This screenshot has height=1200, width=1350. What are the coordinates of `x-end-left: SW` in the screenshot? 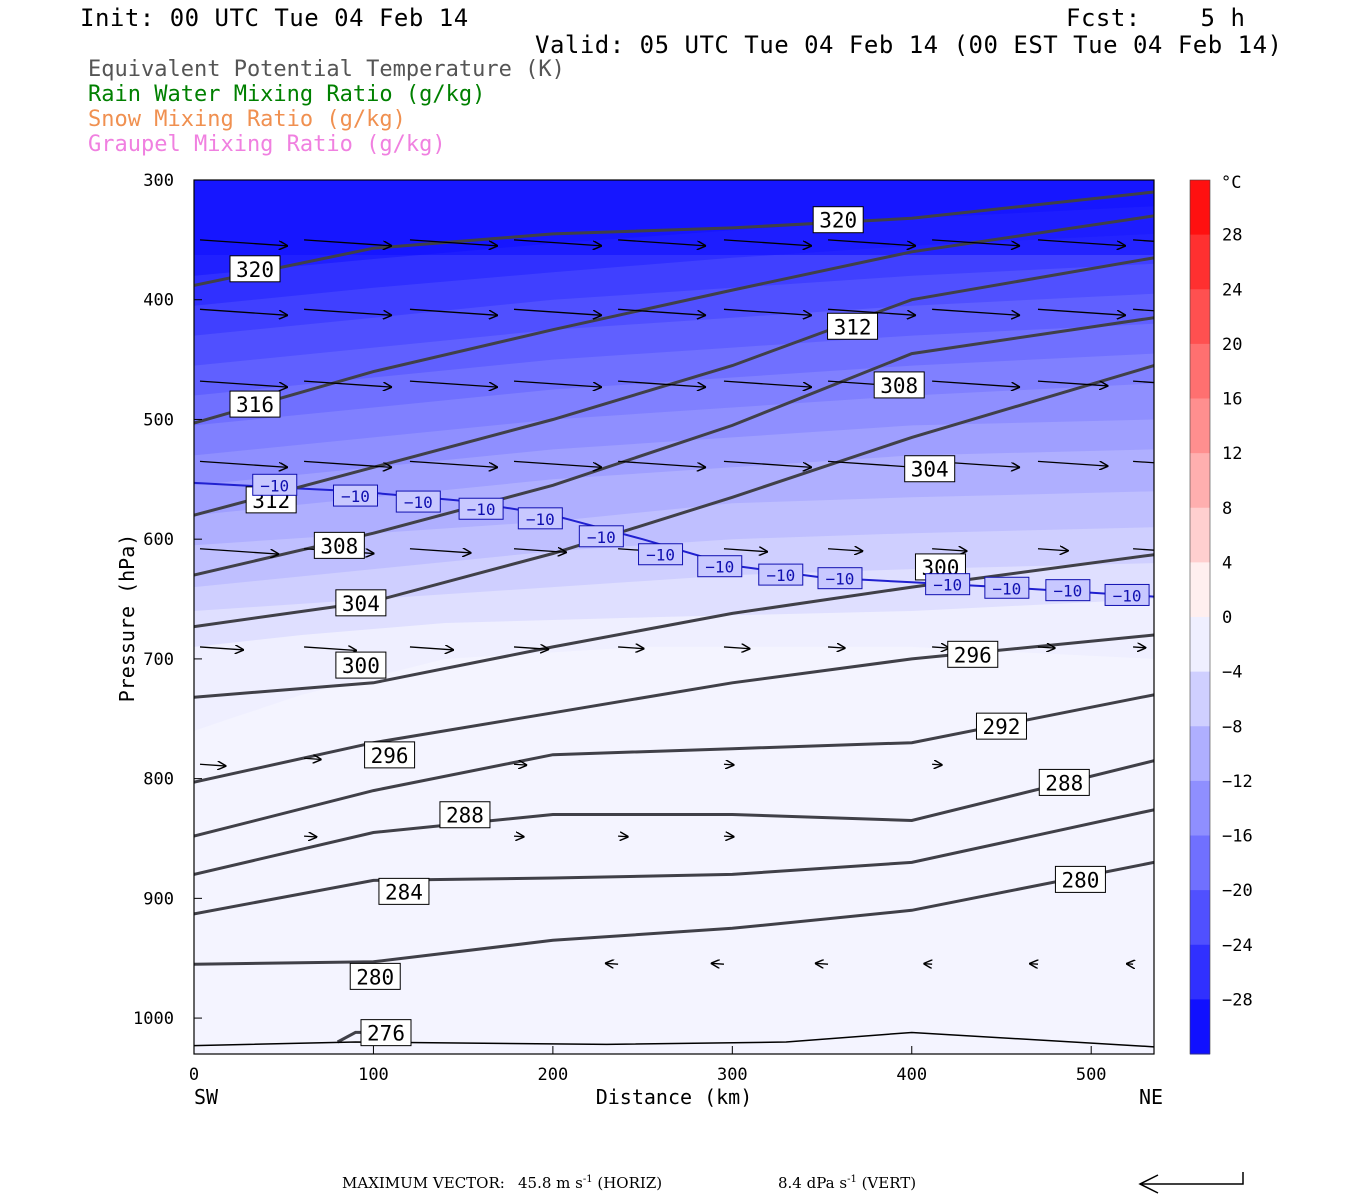 It's located at (206, 1097).